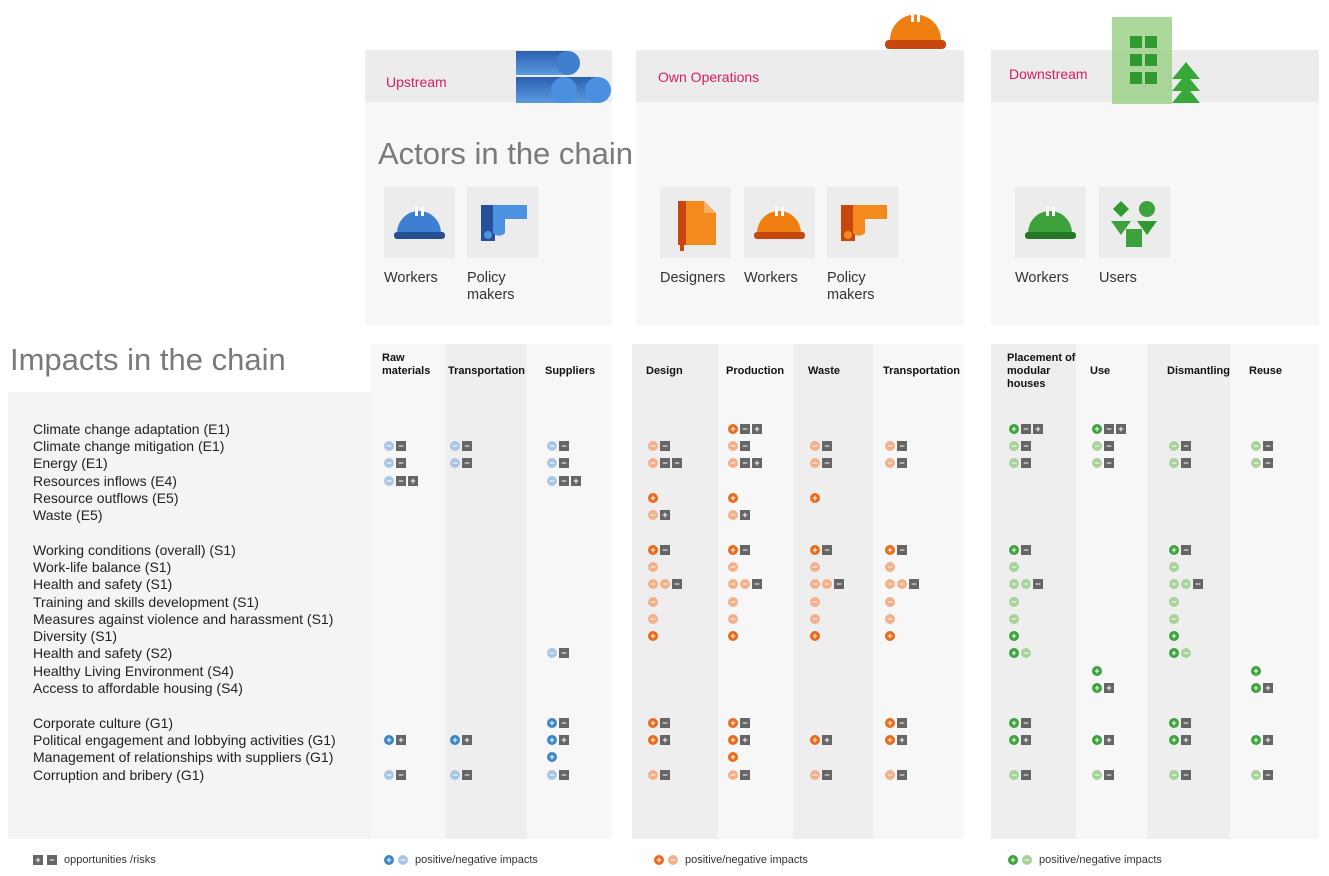 This screenshot has width=1329, height=876. Describe the element at coordinates (1266, 371) in the screenshot. I see `column-header: Reuse` at that location.